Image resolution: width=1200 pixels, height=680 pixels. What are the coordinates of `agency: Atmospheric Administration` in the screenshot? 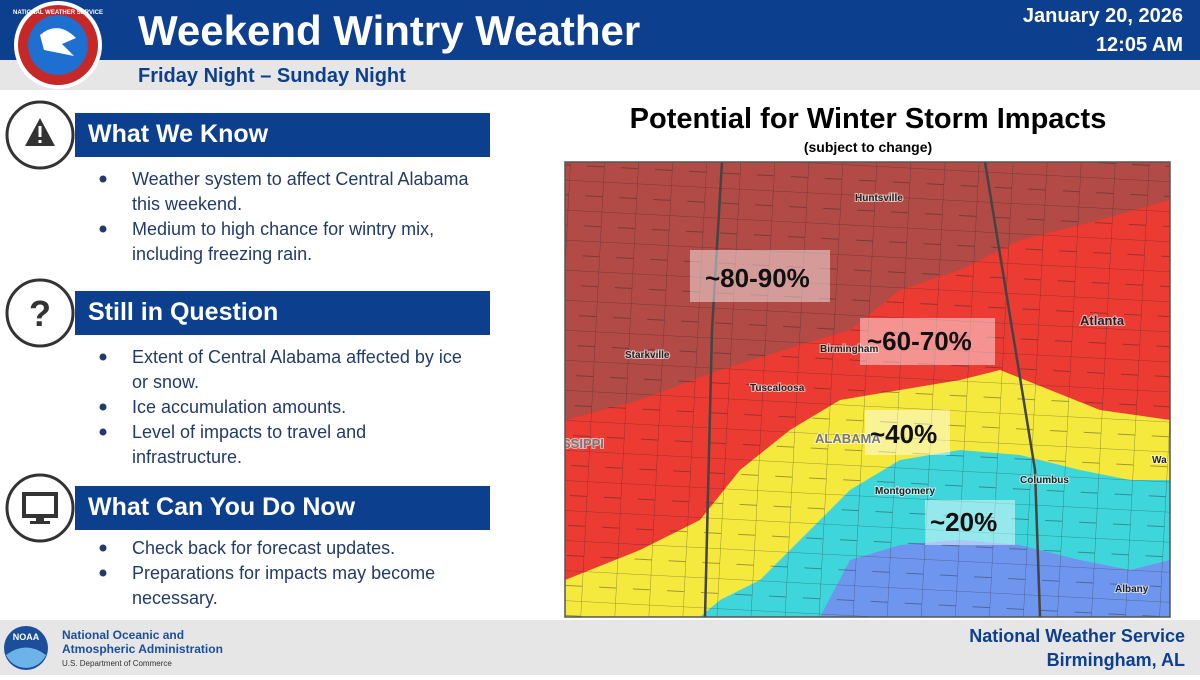 It's located at (142, 649).